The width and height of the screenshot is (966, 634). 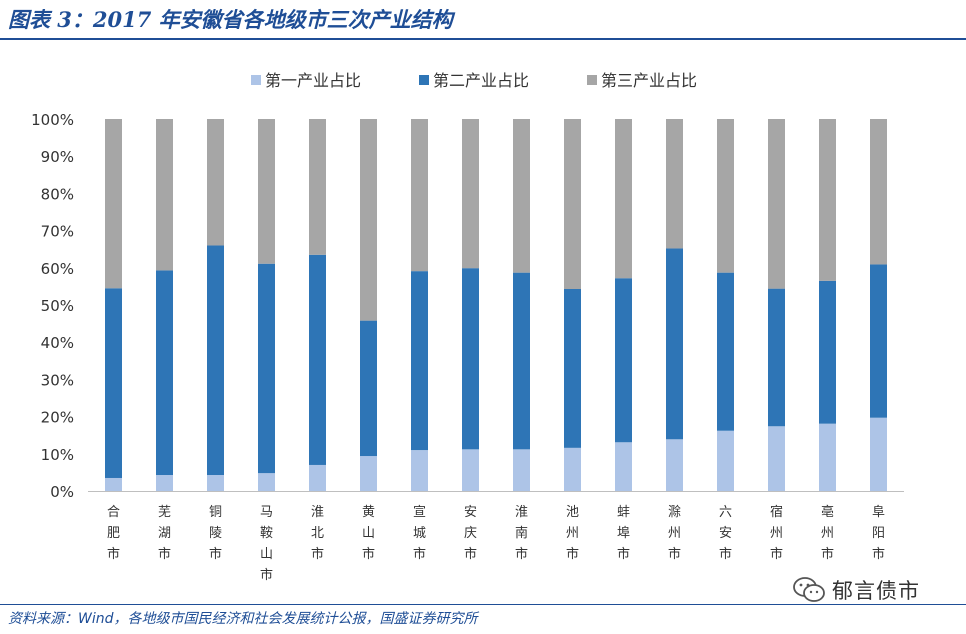 What do you see at coordinates (470, 533) in the screenshot?
I see `x-tick-label: 安庆市` at bounding box center [470, 533].